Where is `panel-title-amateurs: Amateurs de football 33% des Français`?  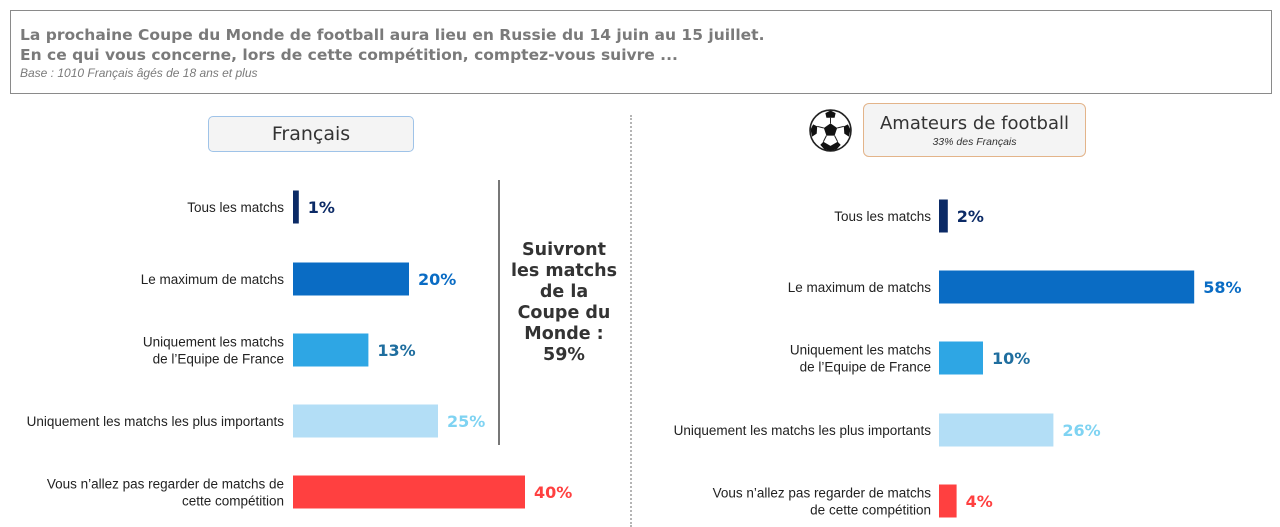 panel-title-amateurs: Amateurs de football 33% des Français is located at coordinates (974, 130).